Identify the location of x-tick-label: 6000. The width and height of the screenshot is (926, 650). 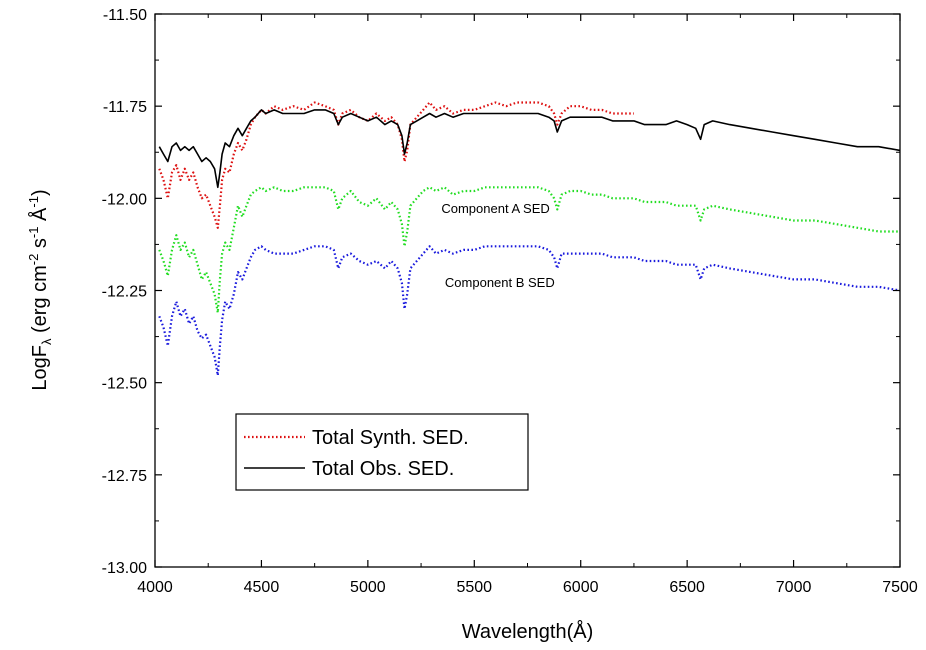
(581, 587).